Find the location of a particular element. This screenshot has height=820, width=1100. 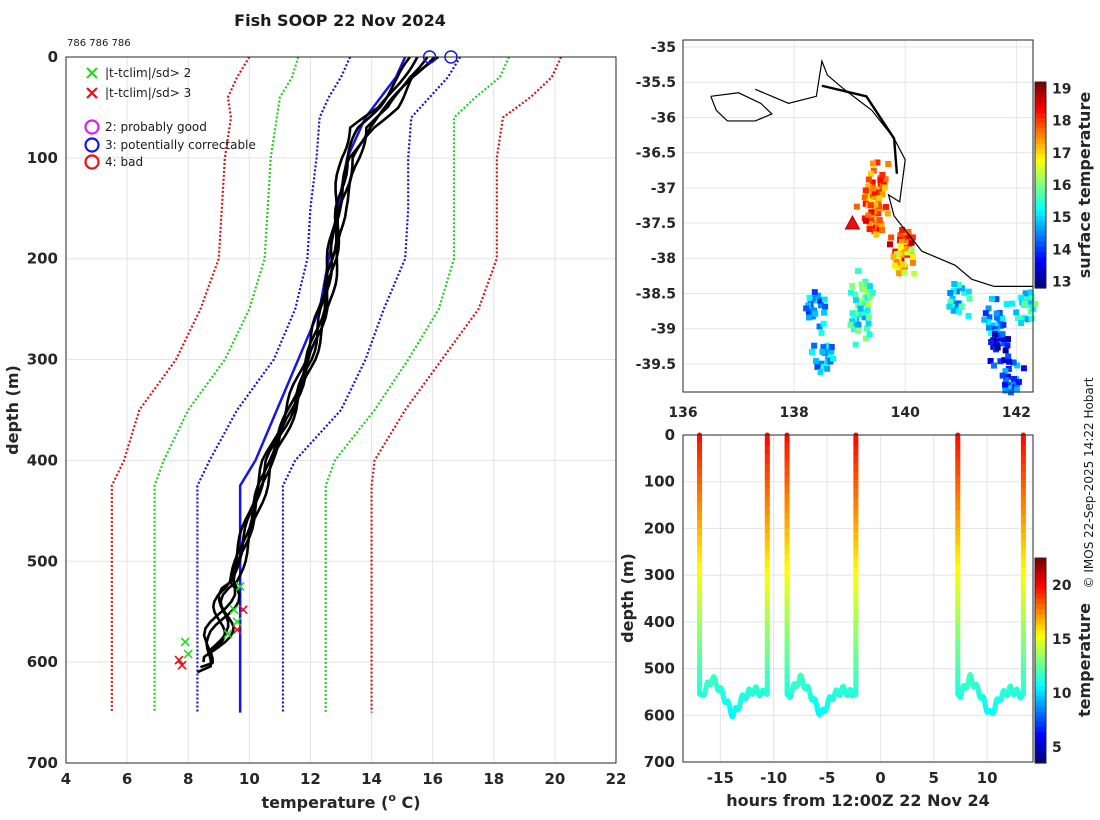

map-x-tick-label: 138 is located at coordinates (793, 413).